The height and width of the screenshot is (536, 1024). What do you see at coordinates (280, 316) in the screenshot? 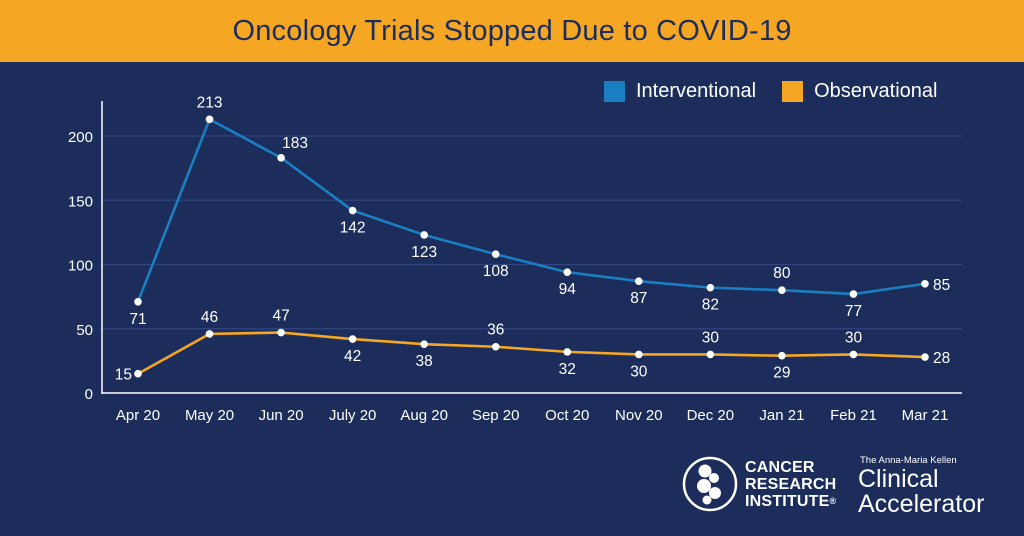
I see `data-label-observational: 47` at bounding box center [280, 316].